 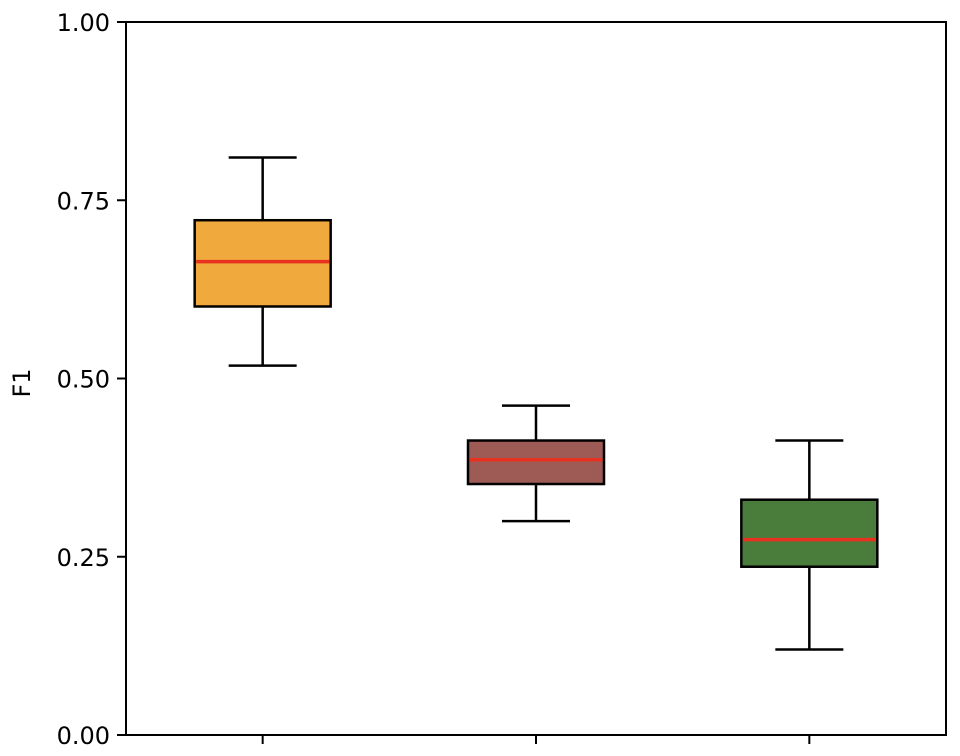 What do you see at coordinates (83, 558) in the screenshot?
I see `y-tick-label: 0.25` at bounding box center [83, 558].